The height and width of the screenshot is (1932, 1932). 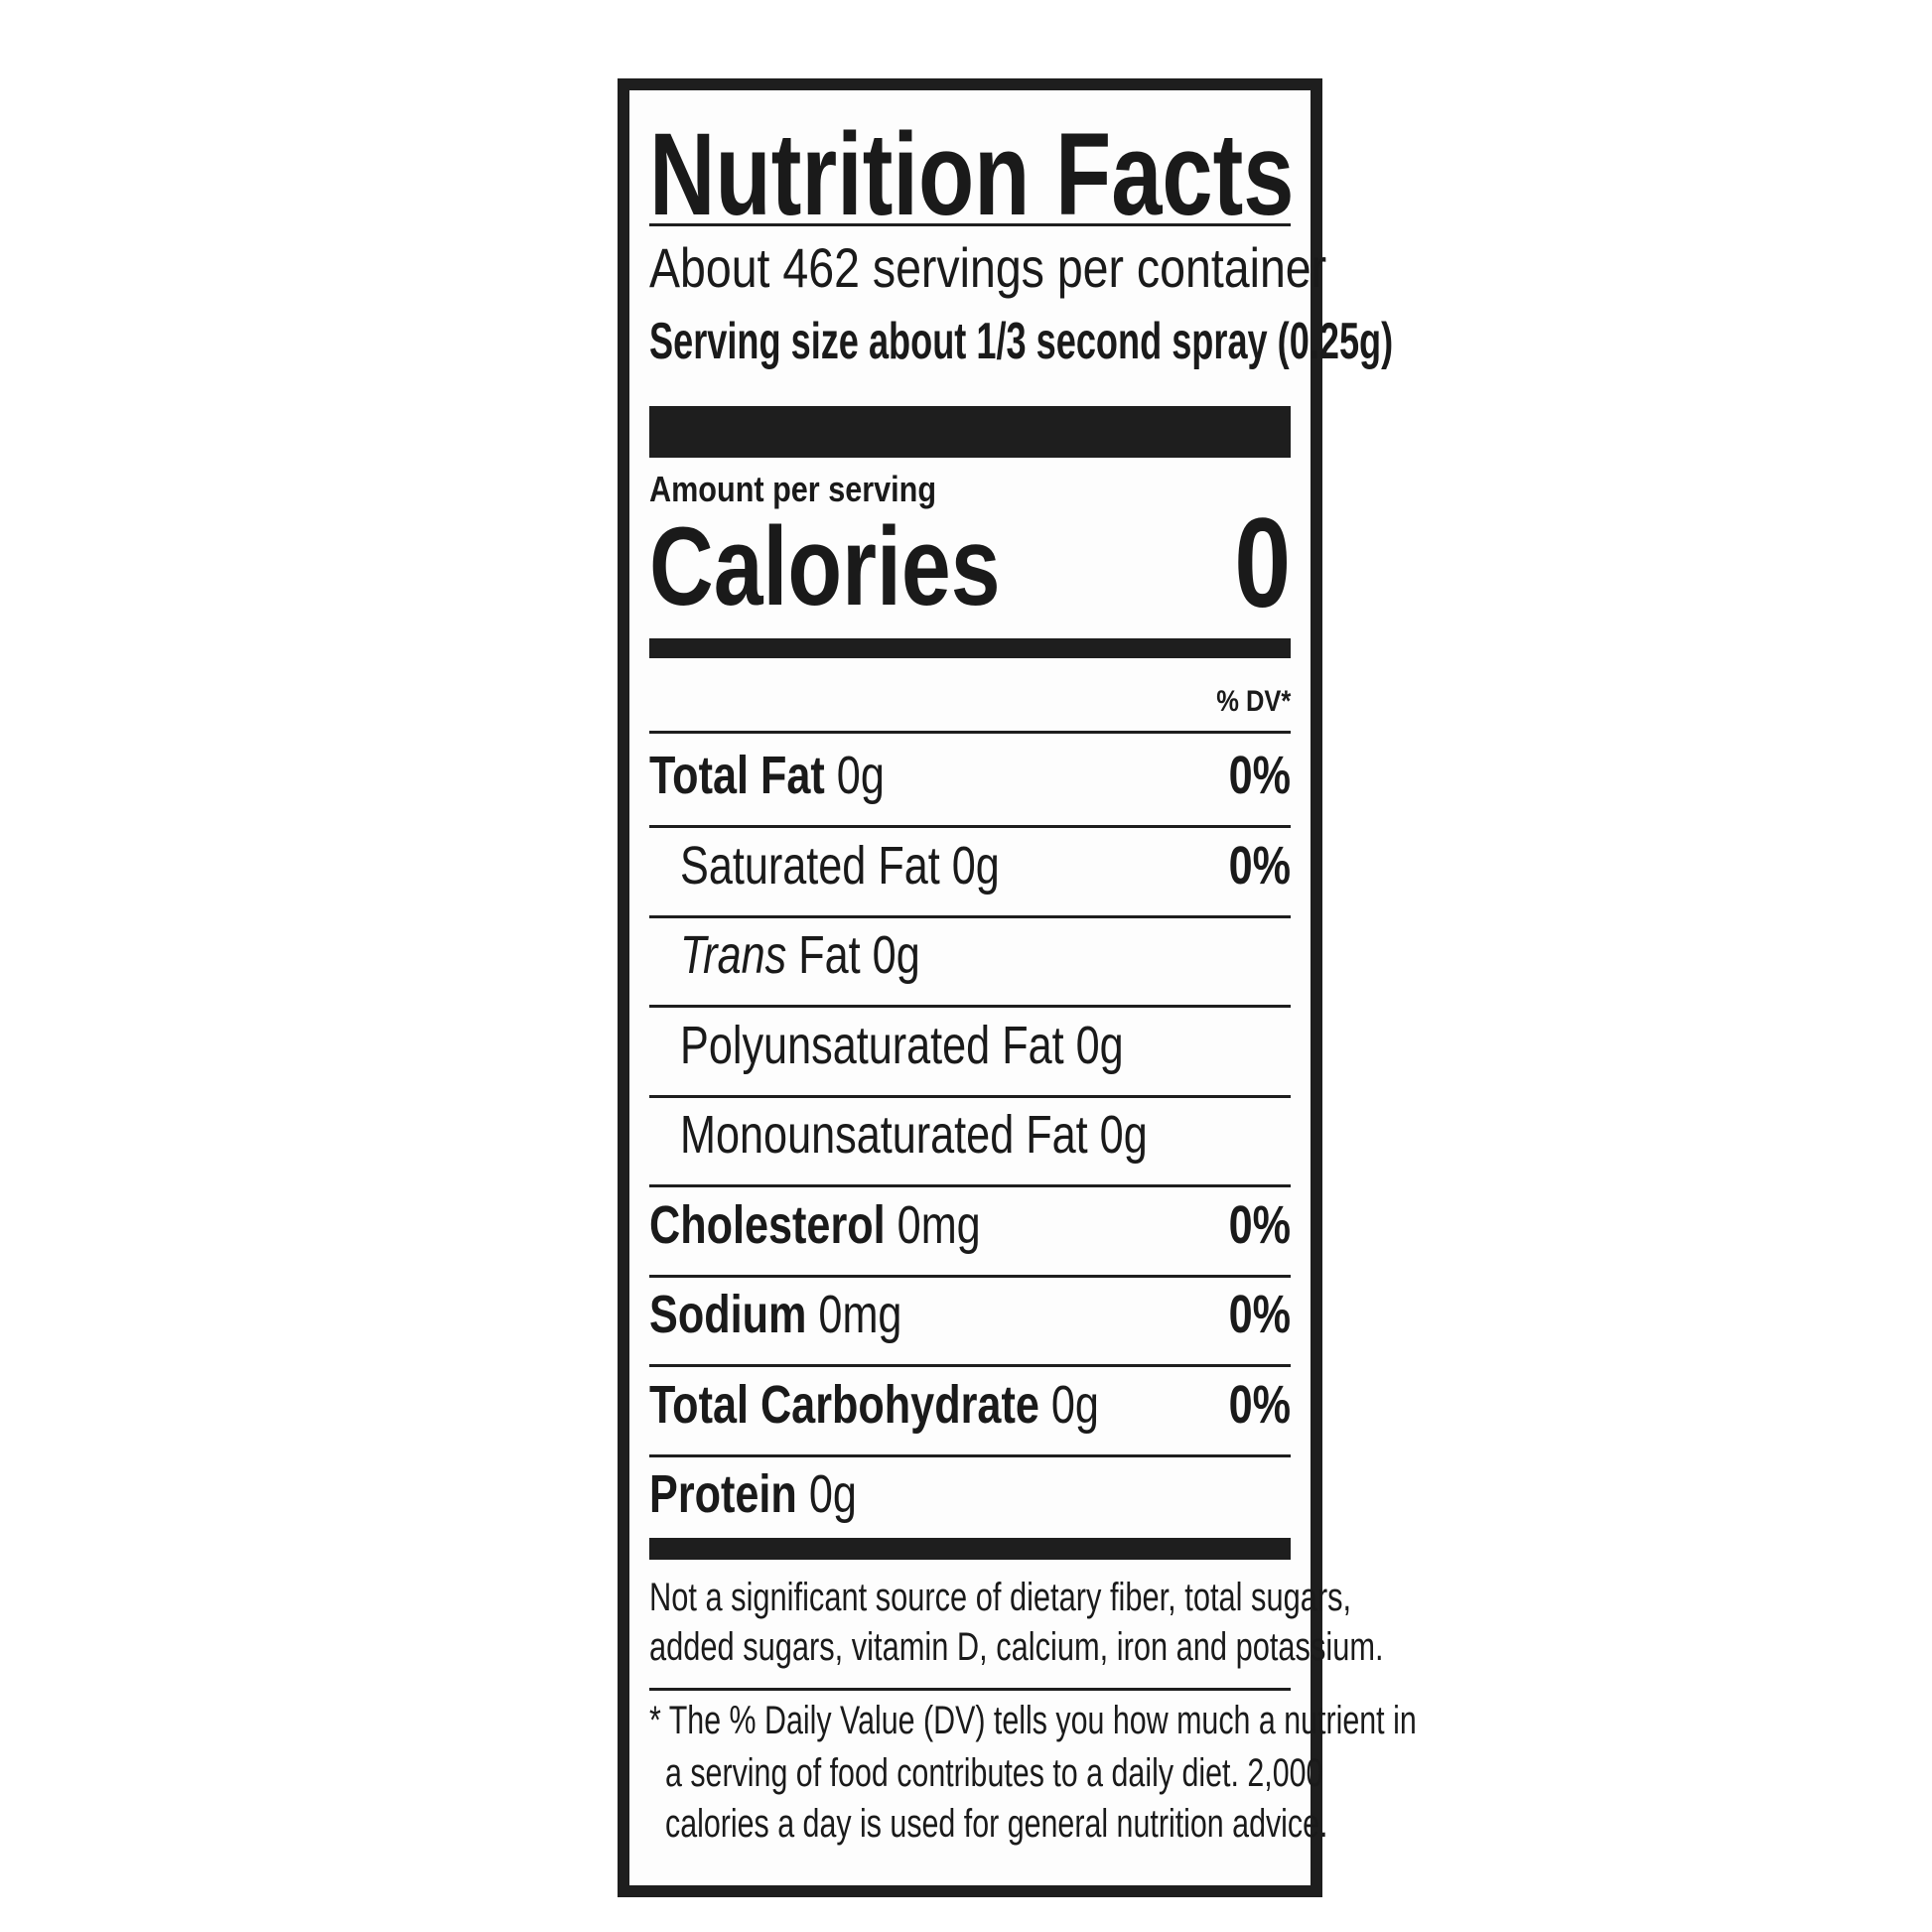 What do you see at coordinates (1253, 702) in the screenshot?
I see `dv-header: % DV*` at bounding box center [1253, 702].